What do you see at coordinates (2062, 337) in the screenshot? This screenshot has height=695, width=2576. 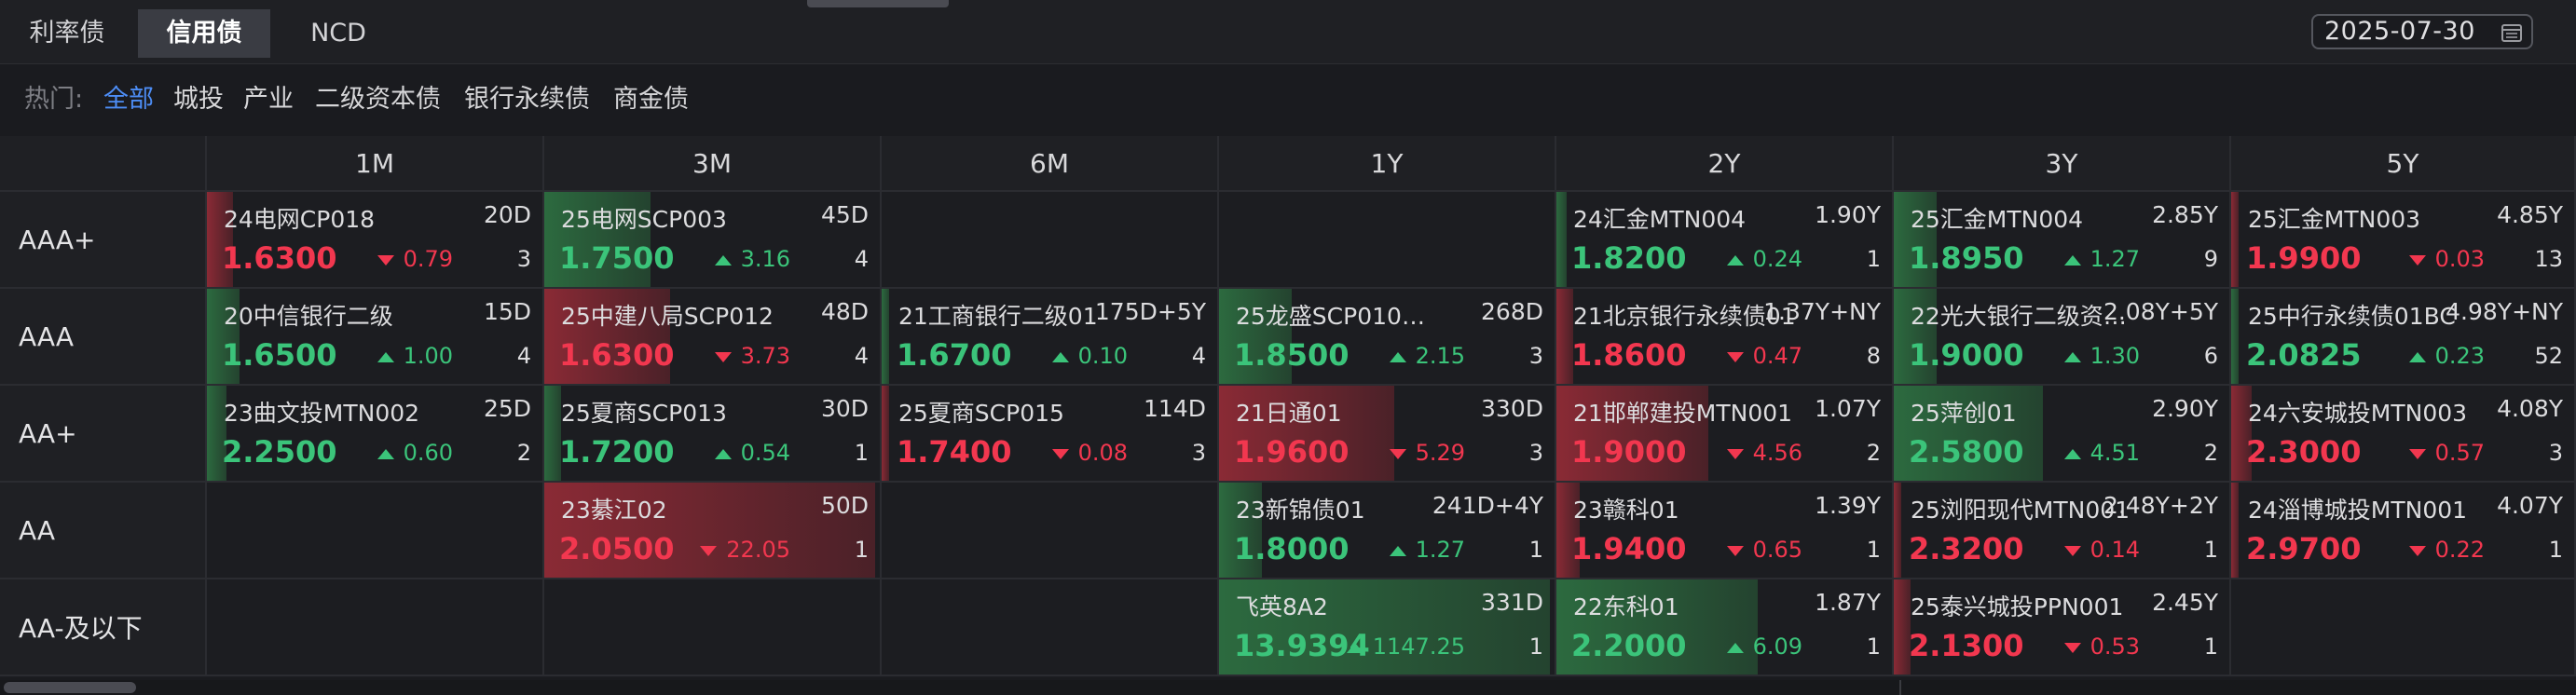 I see `bond-cell: 22光大银行二级资本债 2.08Y+5Y 1.9000 1.30 6` at bounding box center [2062, 337].